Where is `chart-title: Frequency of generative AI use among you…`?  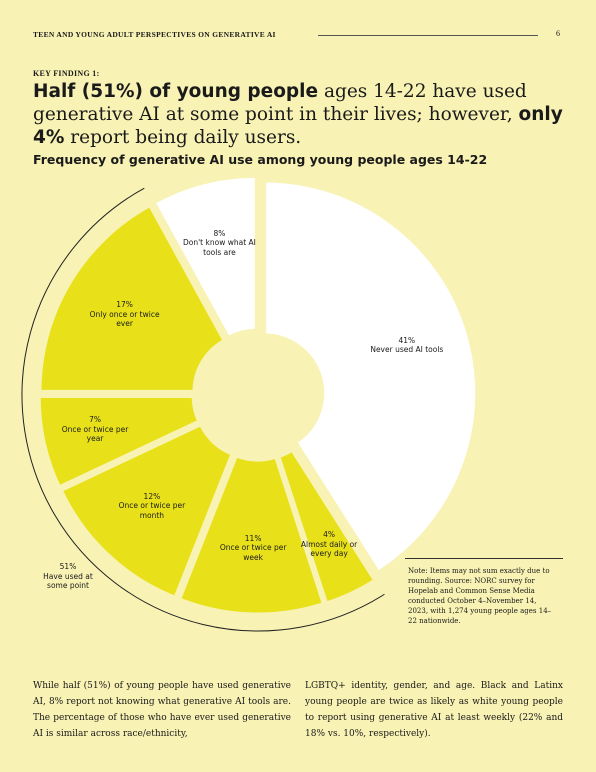
chart-title: Frequency of generative AI use among you… is located at coordinates (260, 159).